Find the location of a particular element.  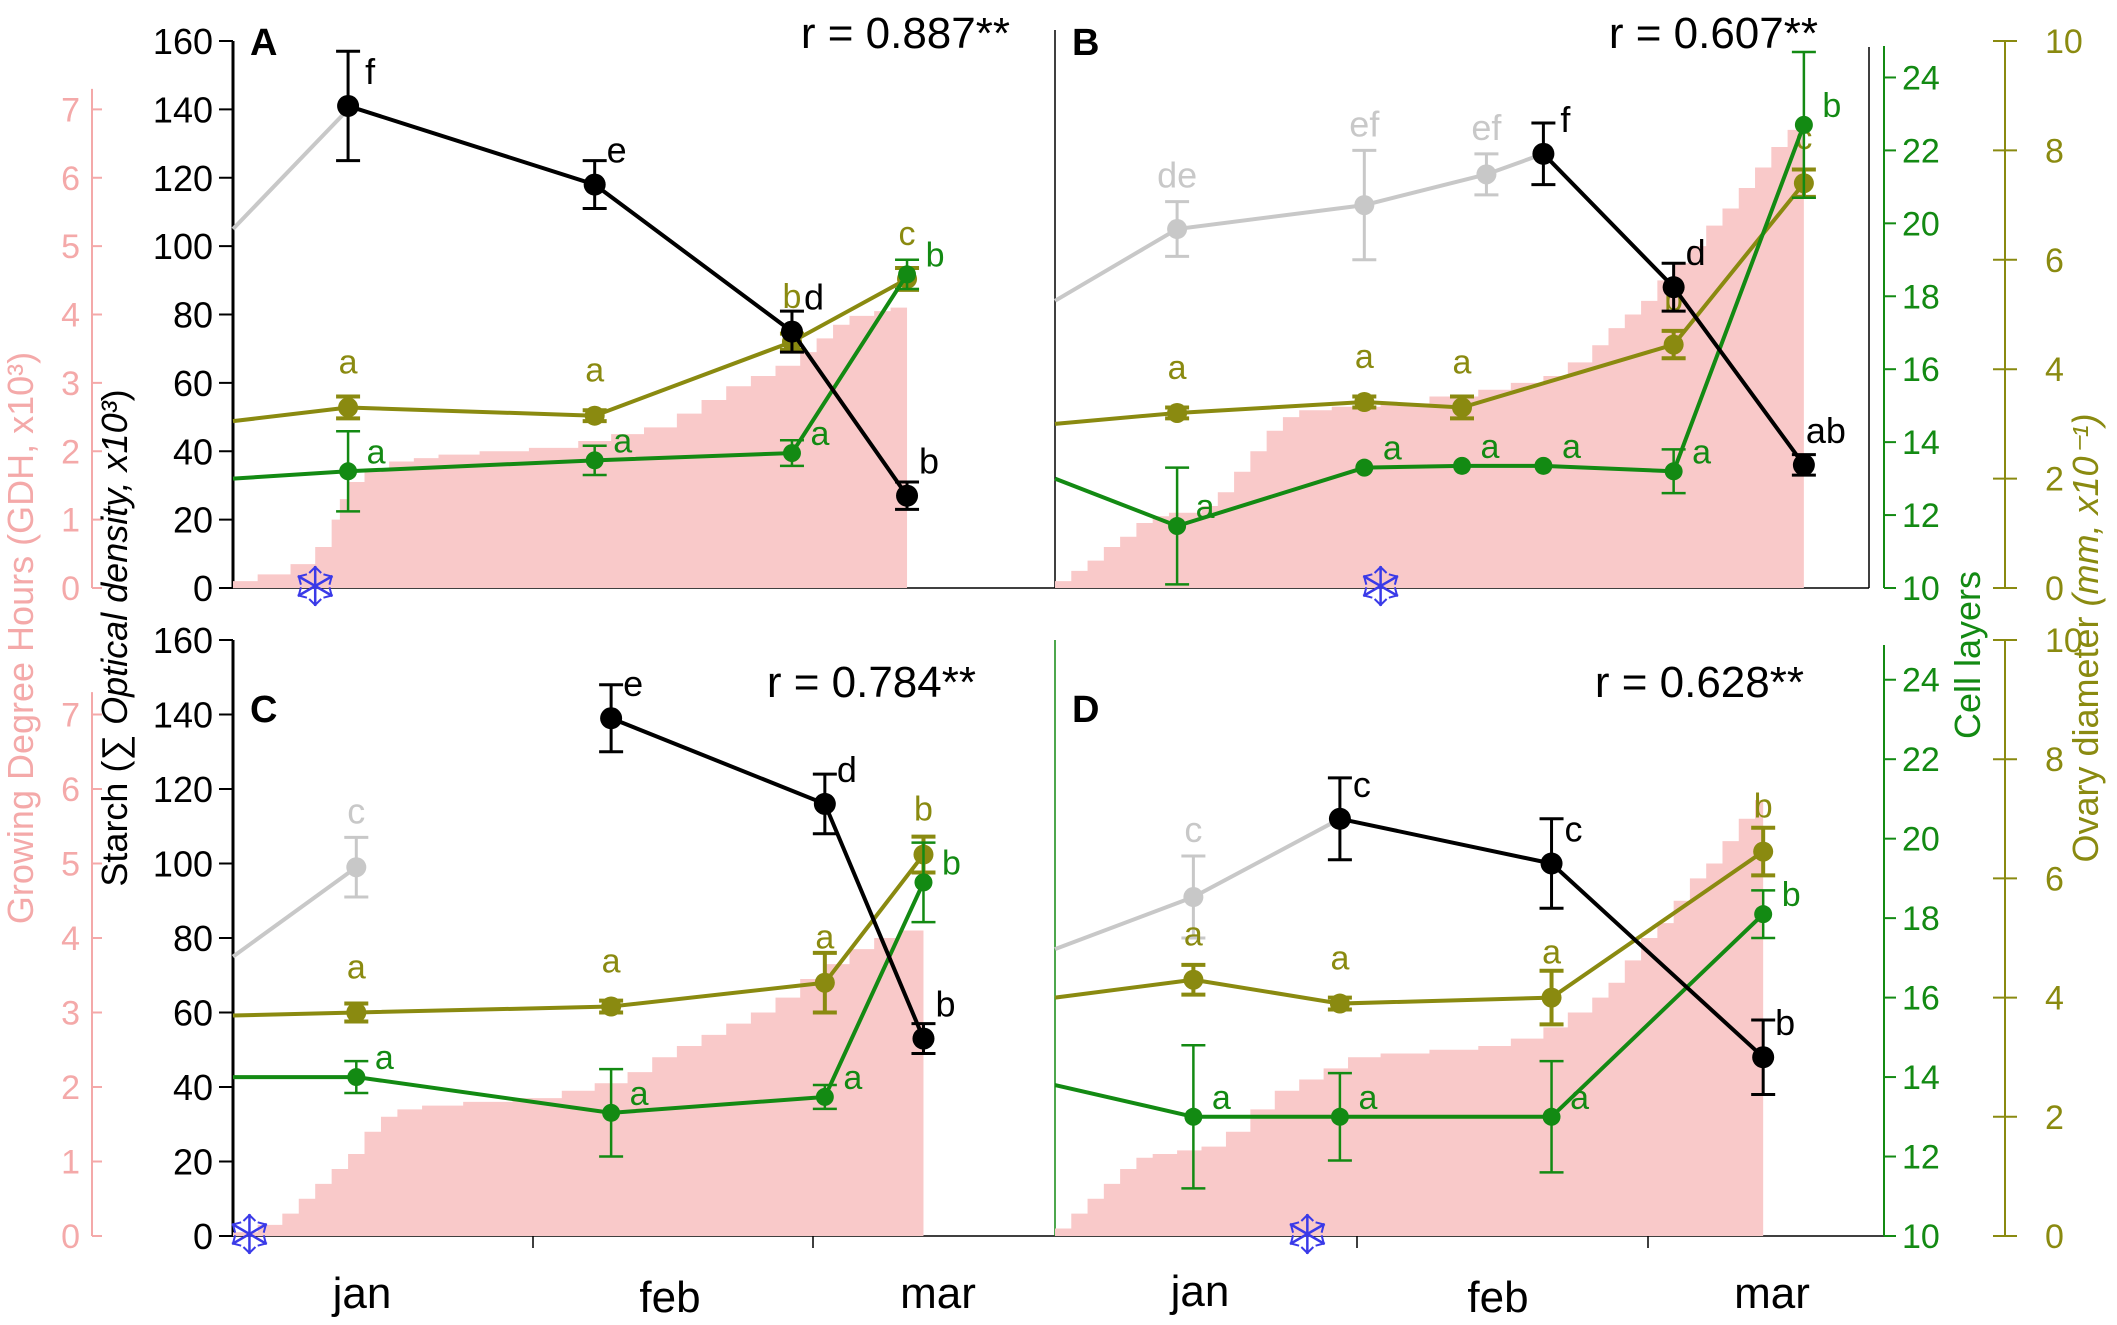

cells-tick-label: 12 is located at coordinates (1921, 516).